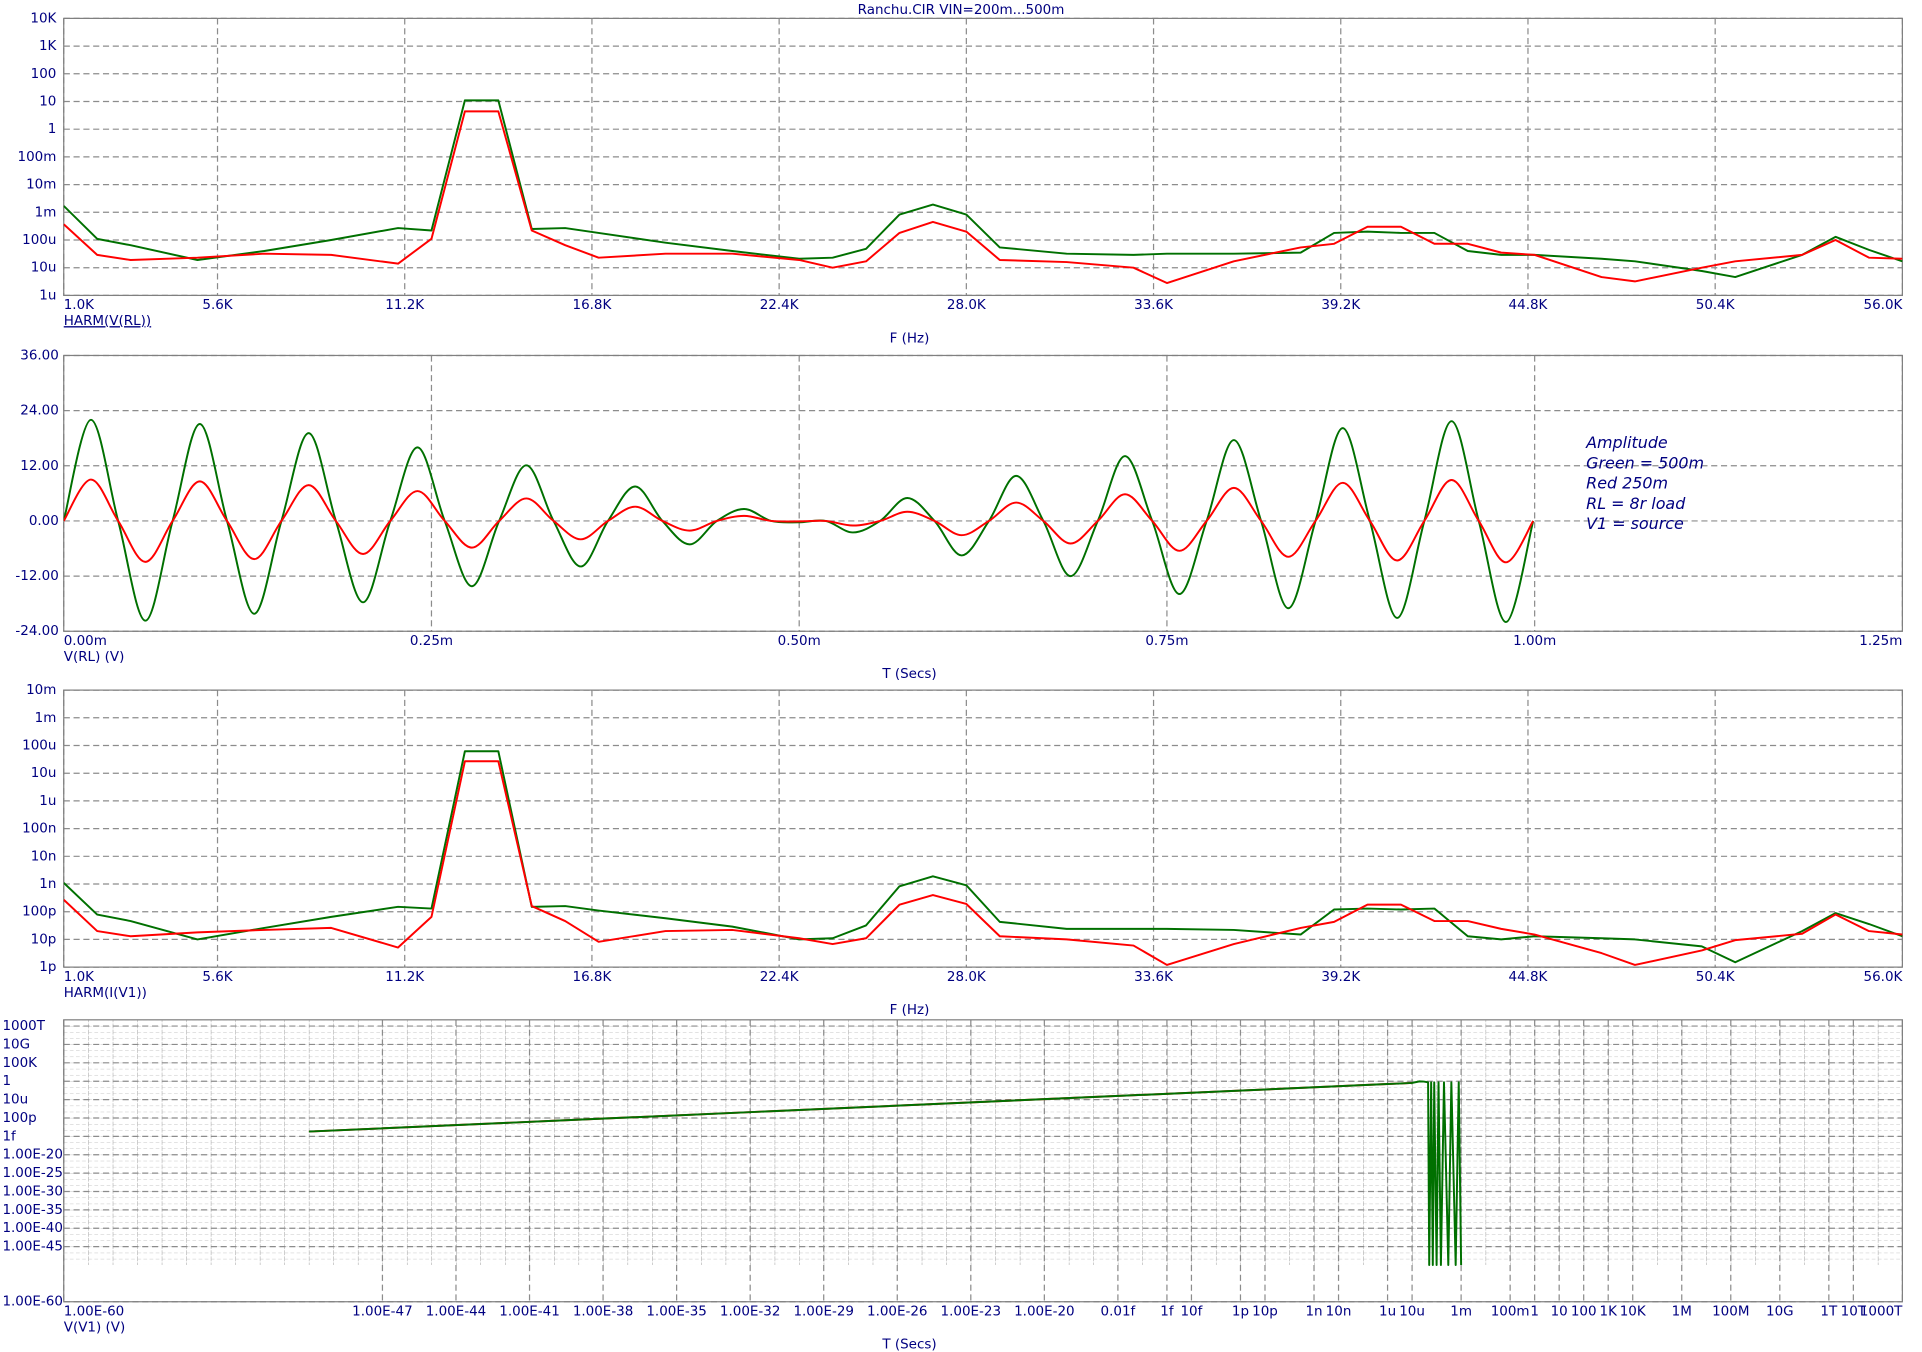 This screenshot has height=1352, width=1922. Describe the element at coordinates (1118, 1312) in the screenshot. I see `x-tick-label: 0.01f` at that location.